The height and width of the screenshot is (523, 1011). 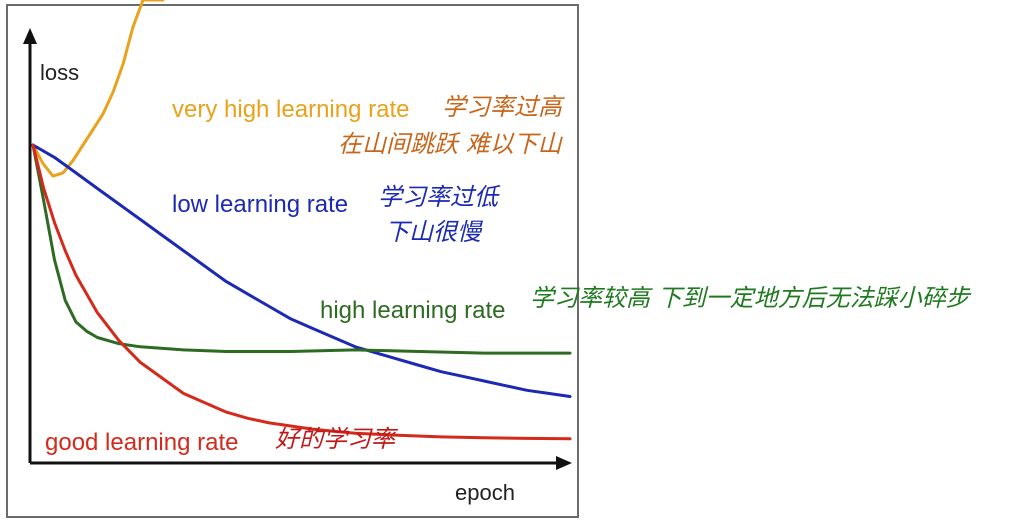 What do you see at coordinates (503, 107) in the screenshot?
I see `annotation-very-high-1: 学习率过高` at bounding box center [503, 107].